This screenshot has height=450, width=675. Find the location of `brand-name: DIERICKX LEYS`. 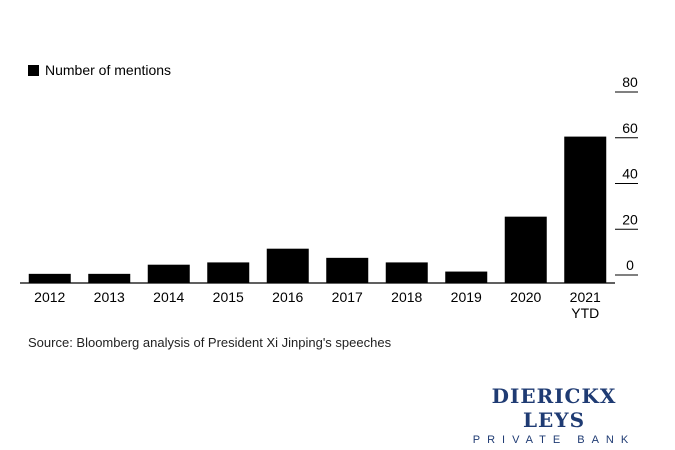

brand-name: DIERICKX LEYS is located at coordinates (554, 408).